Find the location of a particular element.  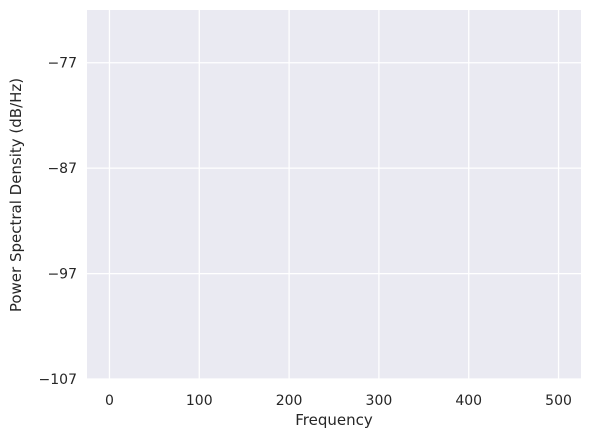

y-axis-label: Power Spectral Density (dB/Hz) is located at coordinates (16, 195).